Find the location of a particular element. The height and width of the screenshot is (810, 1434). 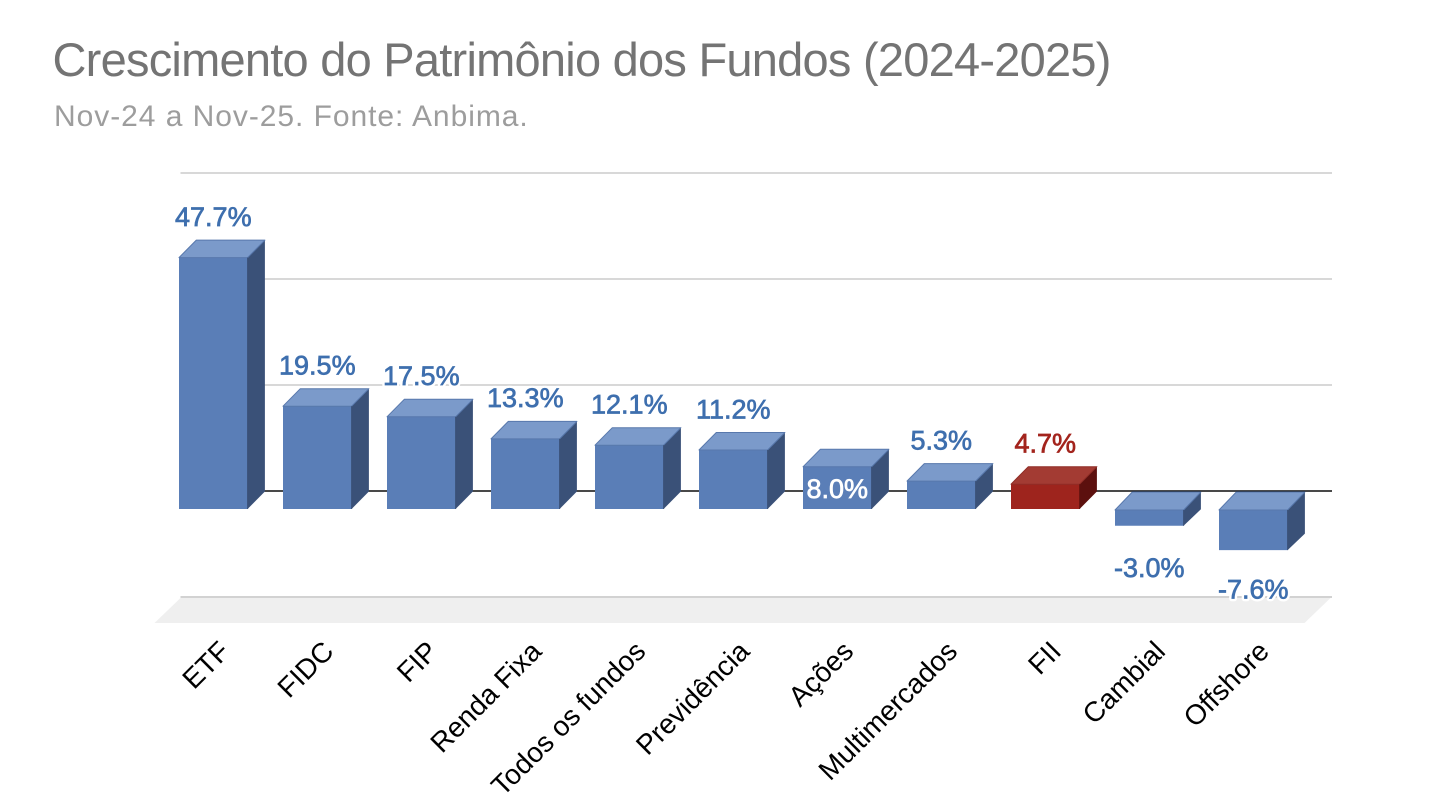

svg-text: 11.2% is located at coordinates (733, 409).